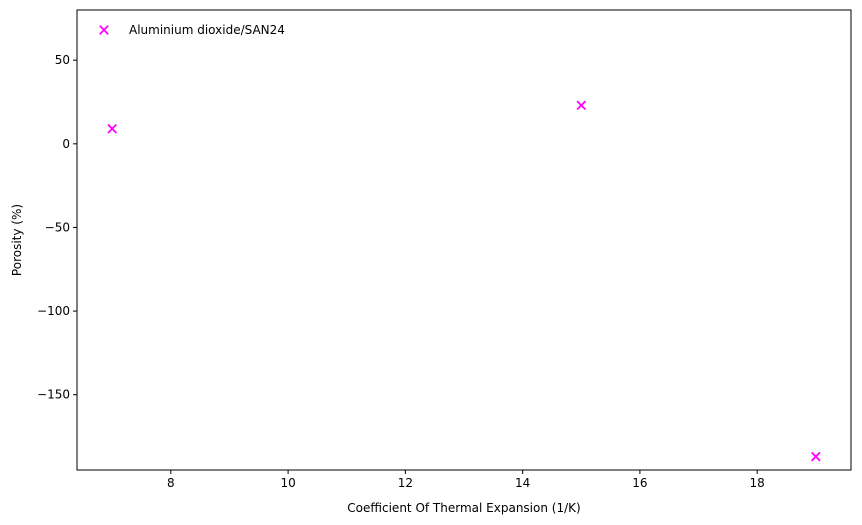 The image size is (862, 525). I want to click on x-tick-label: 8, so click(171, 483).